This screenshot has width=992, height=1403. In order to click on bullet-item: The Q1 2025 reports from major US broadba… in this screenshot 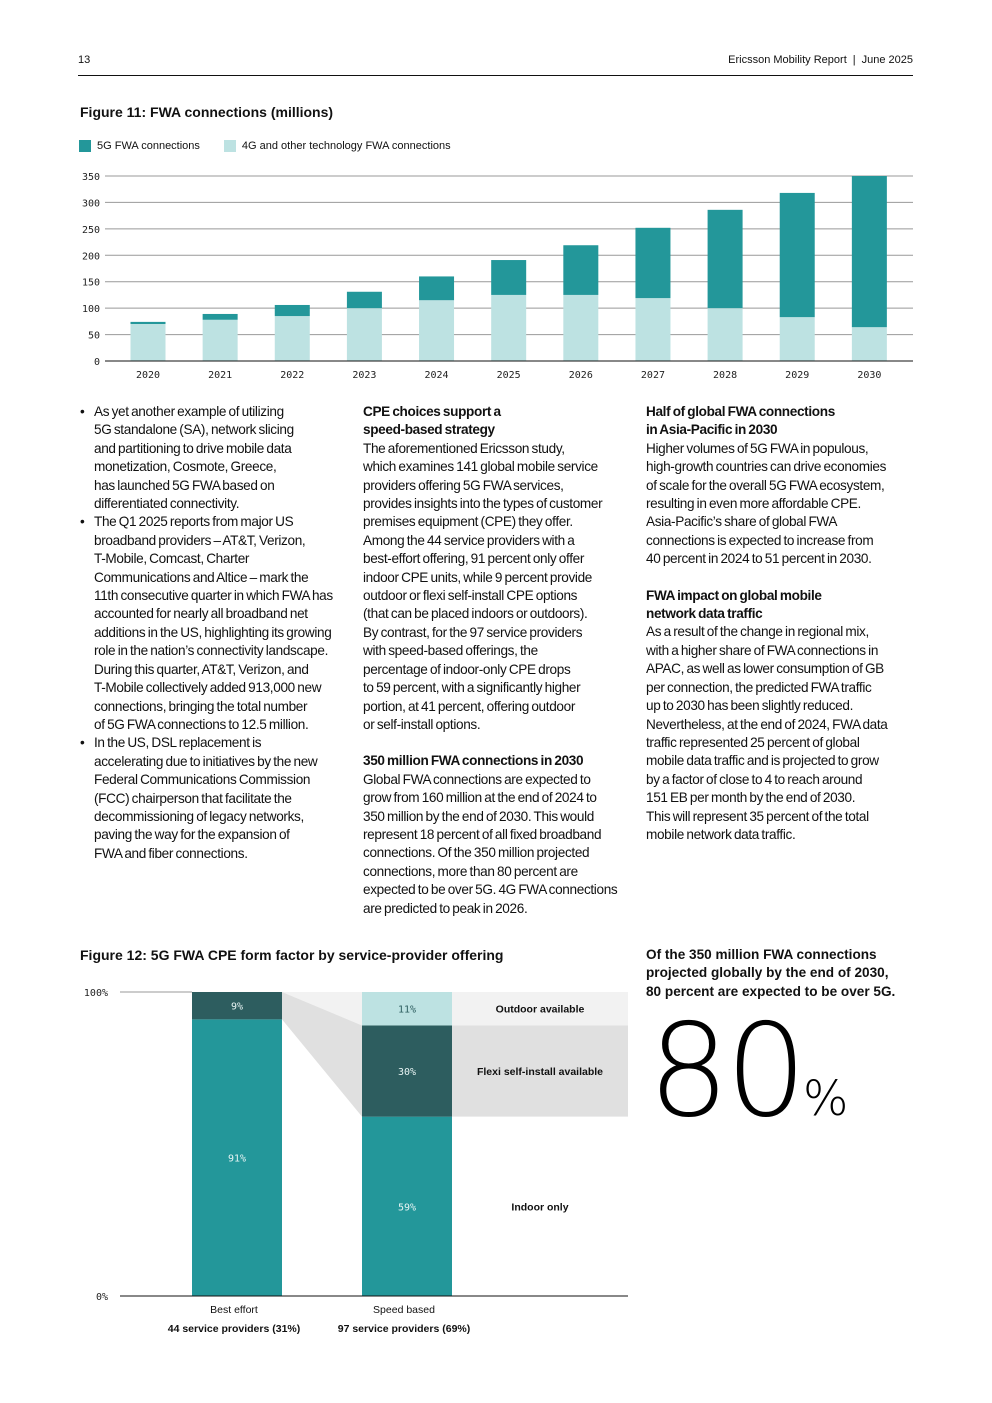, I will do `click(215, 623)`.